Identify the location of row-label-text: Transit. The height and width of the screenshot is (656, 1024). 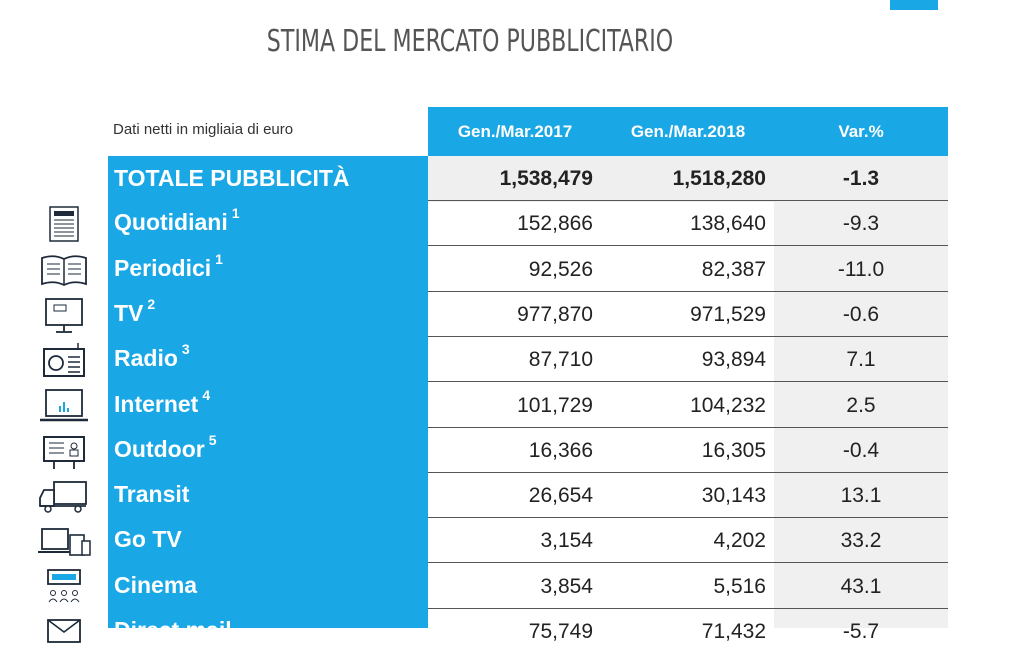
(152, 494).